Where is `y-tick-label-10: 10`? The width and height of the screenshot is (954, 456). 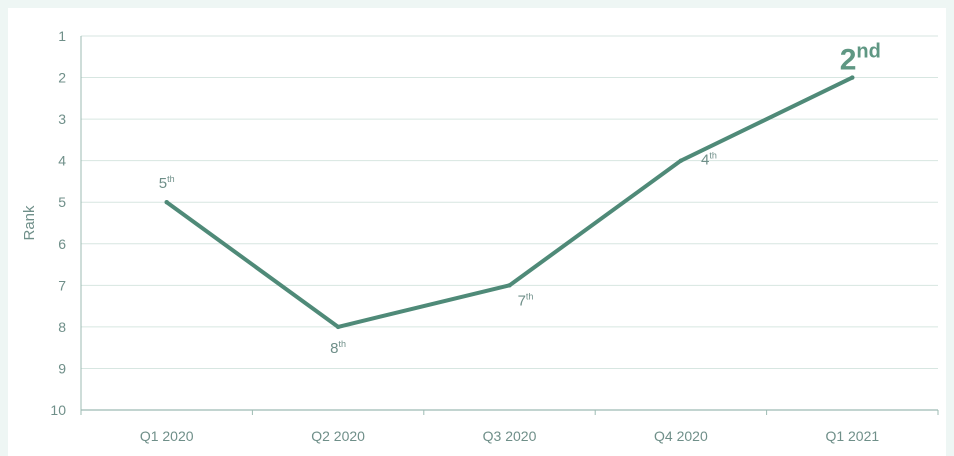 y-tick-label-10: 10 is located at coordinates (58, 410).